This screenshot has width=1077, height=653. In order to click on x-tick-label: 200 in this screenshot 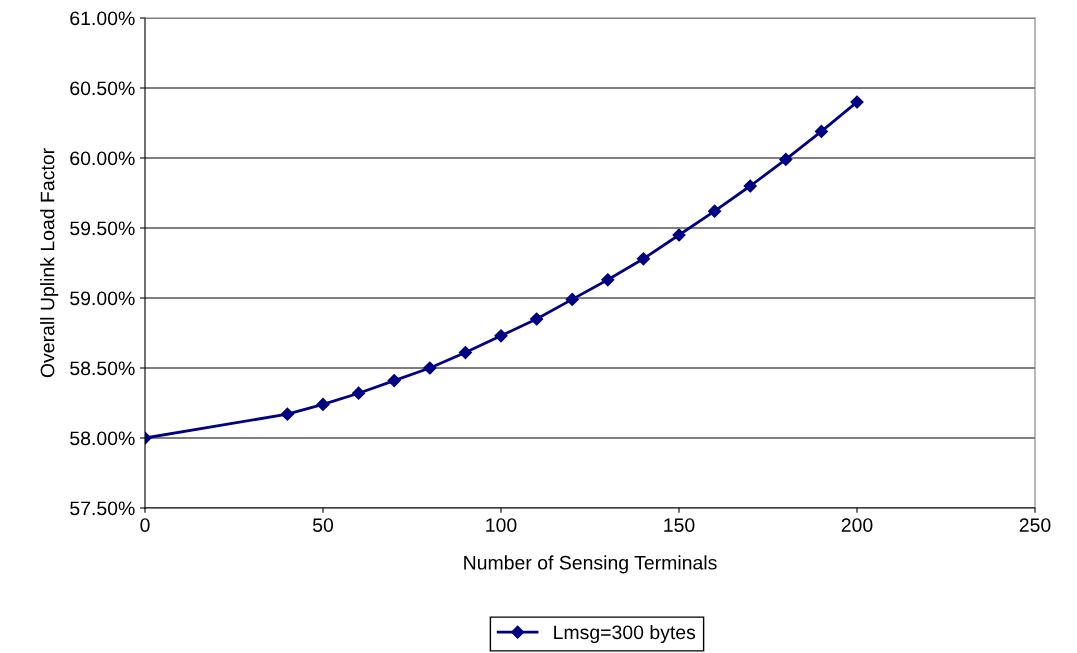, I will do `click(857, 525)`.